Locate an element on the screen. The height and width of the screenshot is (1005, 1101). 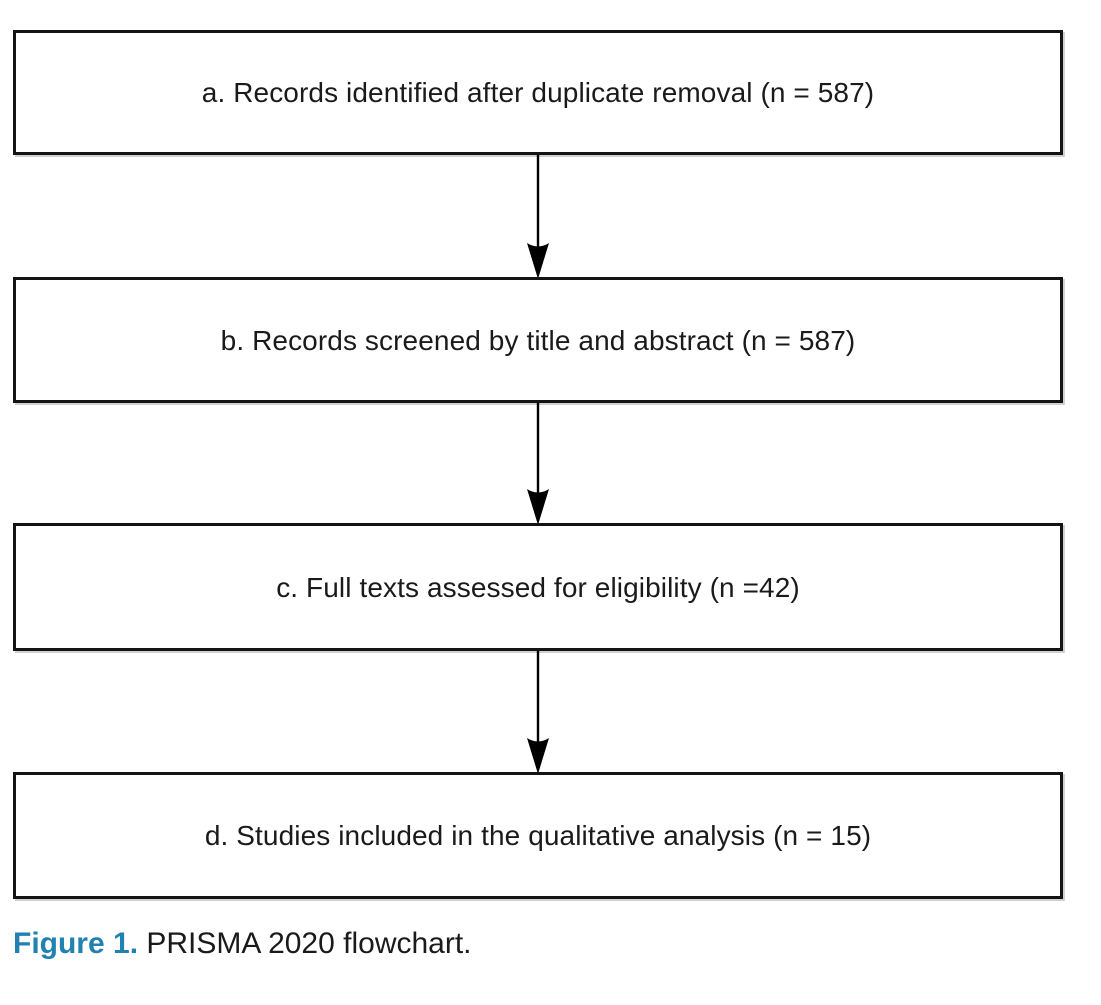
figure-caption: Figure 1. PRISMA 2020 flowchart. is located at coordinates (242, 944).